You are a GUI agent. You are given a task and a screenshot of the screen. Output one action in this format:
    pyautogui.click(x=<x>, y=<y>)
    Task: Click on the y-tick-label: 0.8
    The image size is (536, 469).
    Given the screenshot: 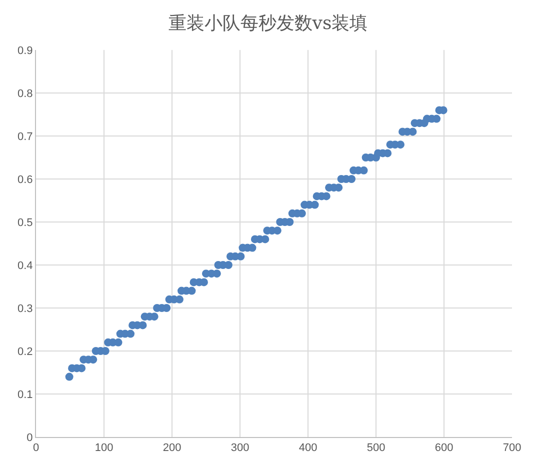 What is the action you would take?
    pyautogui.click(x=25, y=94)
    